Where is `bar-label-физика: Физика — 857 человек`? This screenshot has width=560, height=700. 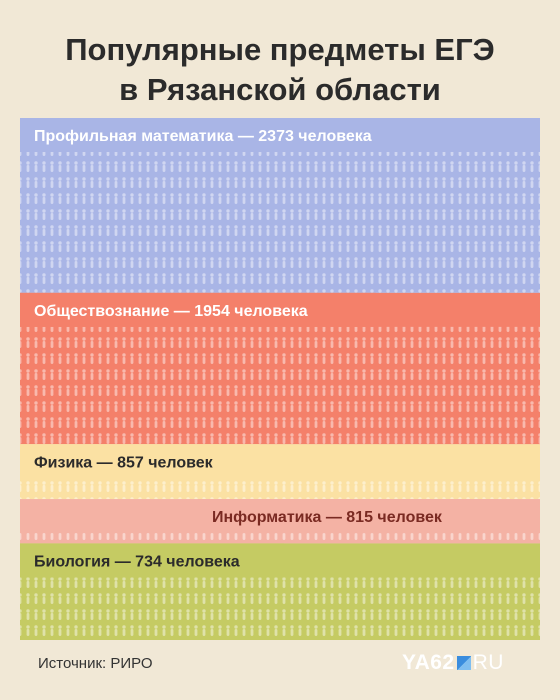
bar-label-физика: Физика — 857 человек is located at coordinates (124, 462).